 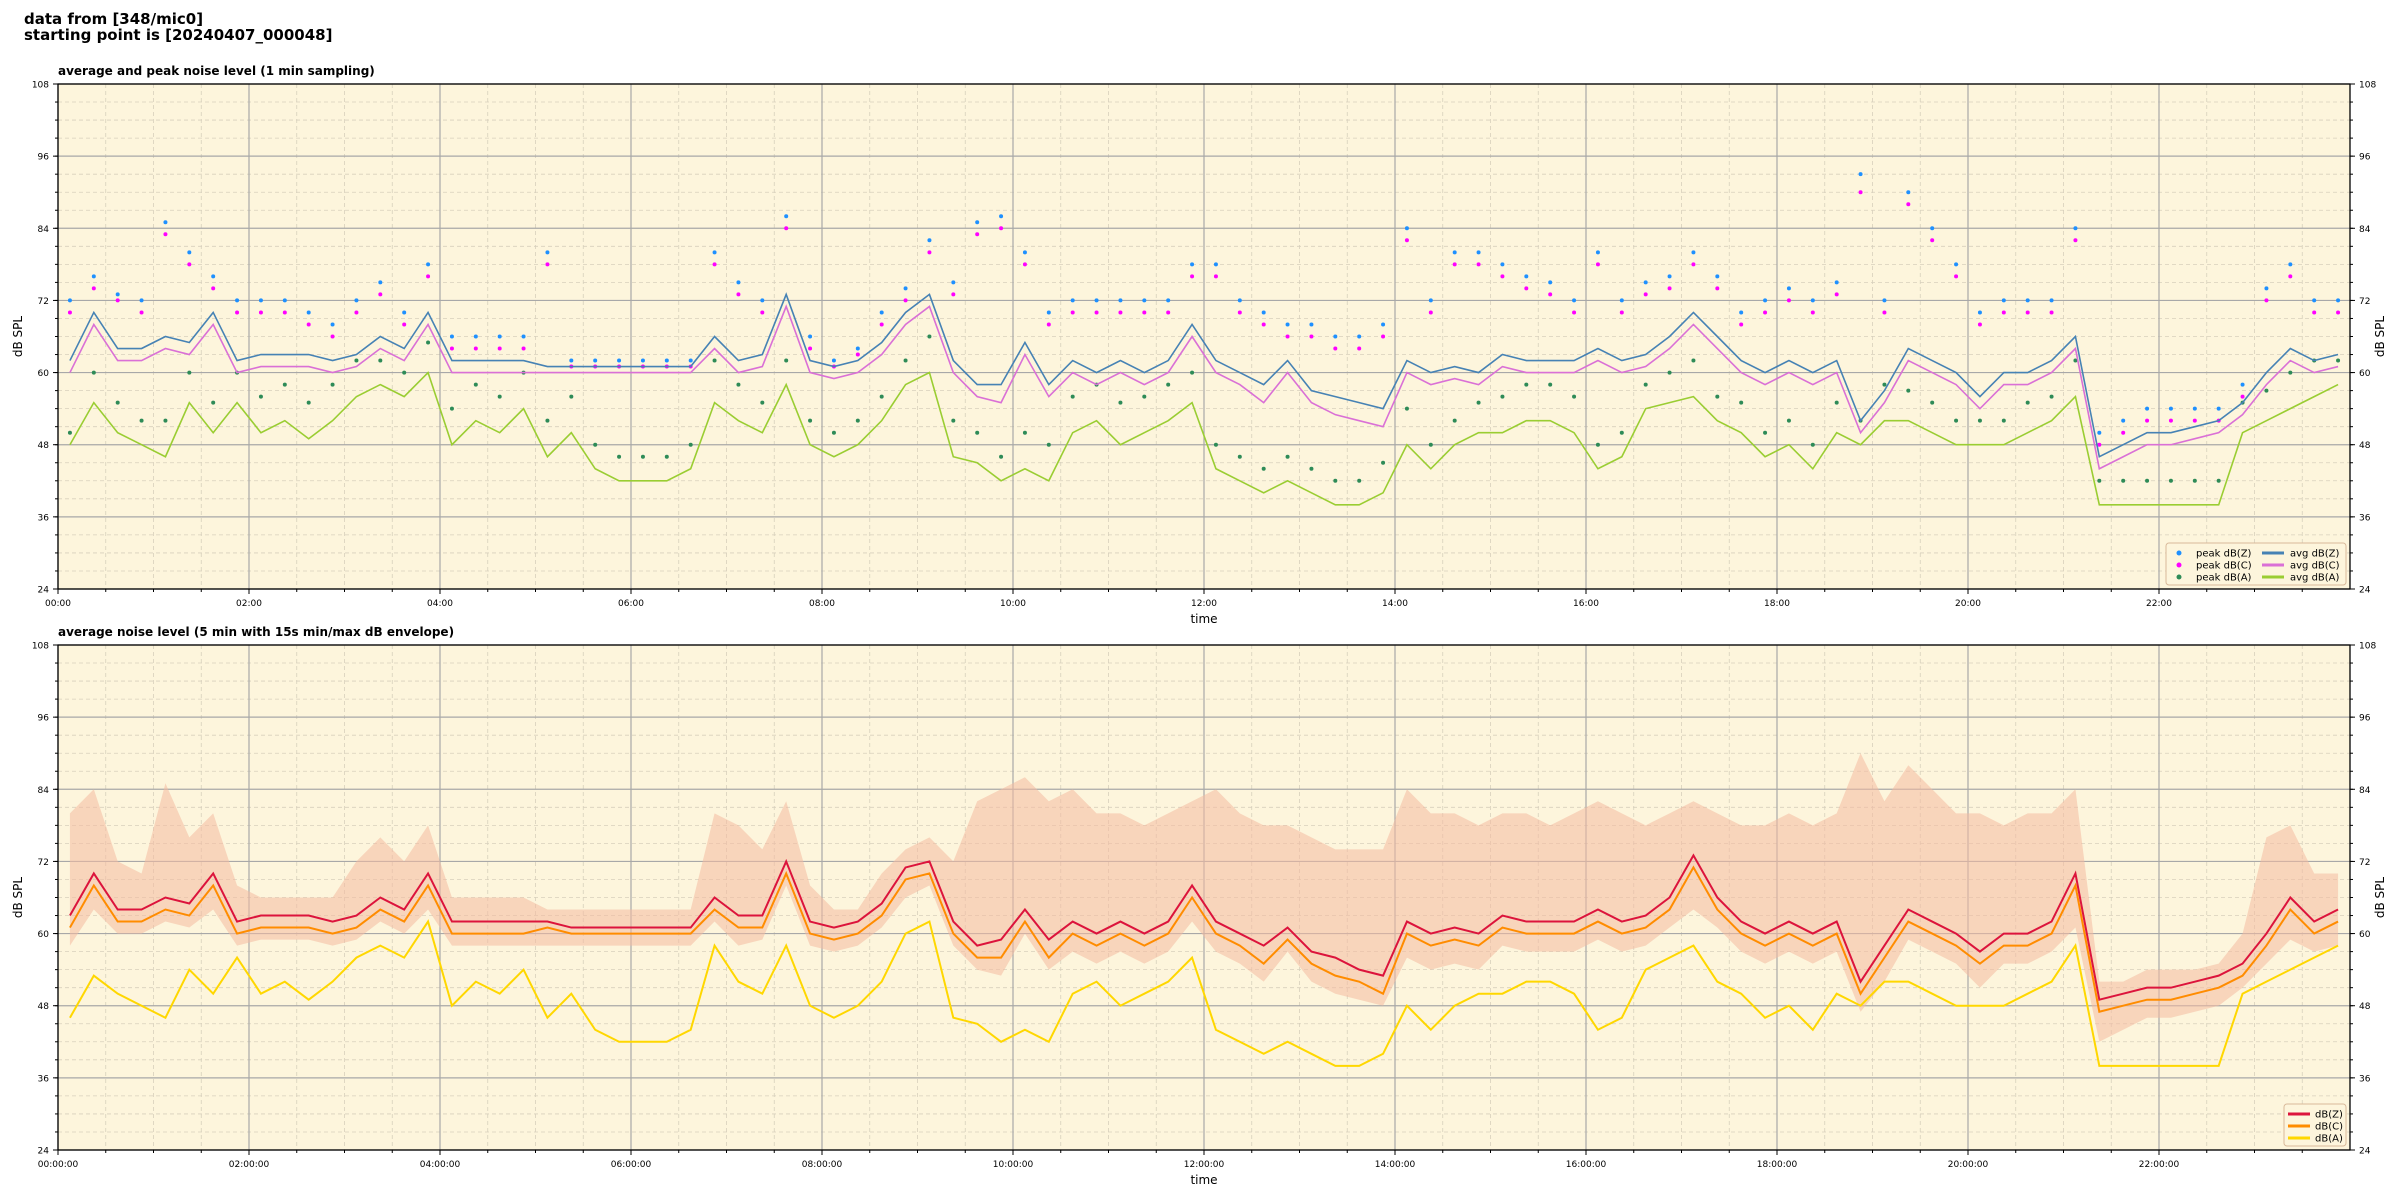 What do you see at coordinates (2380, 898) in the screenshot?
I see `y-axis-label-right: dB SPL` at bounding box center [2380, 898].